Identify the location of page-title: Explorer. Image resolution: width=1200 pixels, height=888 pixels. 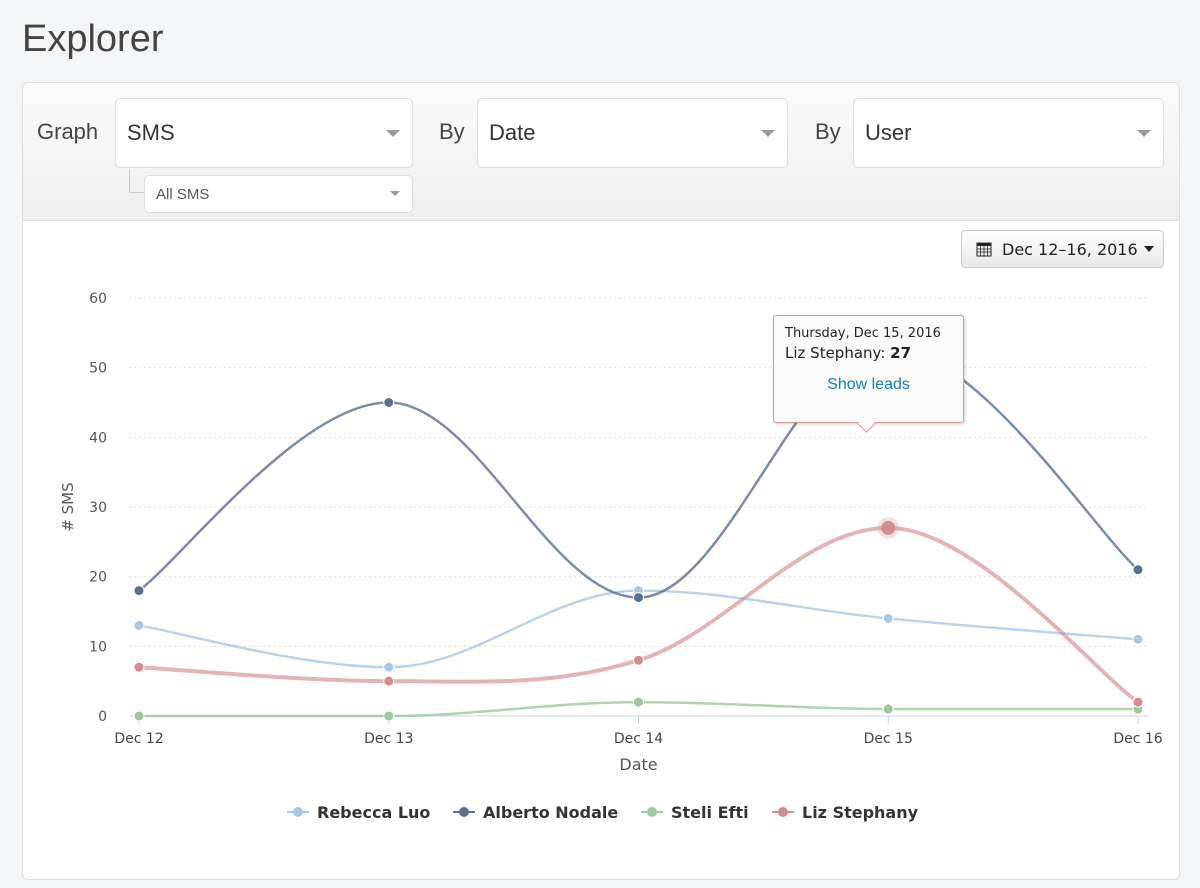
(93, 39).